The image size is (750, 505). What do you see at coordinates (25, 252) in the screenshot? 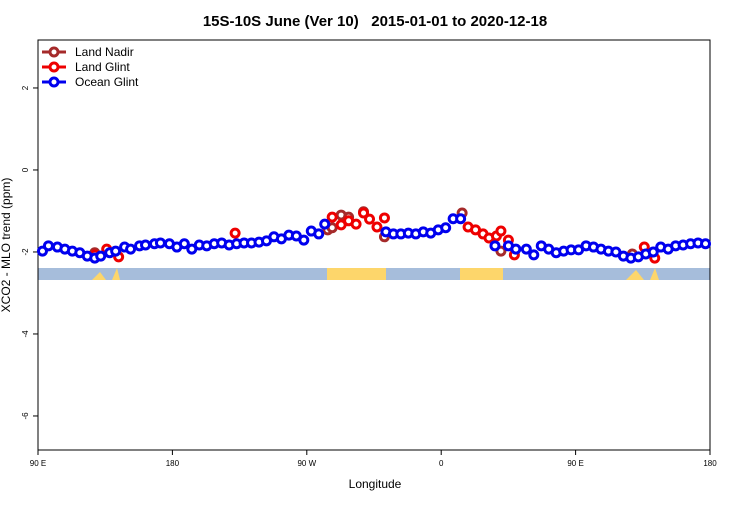
I see `y-tick-label: -2` at bounding box center [25, 252].